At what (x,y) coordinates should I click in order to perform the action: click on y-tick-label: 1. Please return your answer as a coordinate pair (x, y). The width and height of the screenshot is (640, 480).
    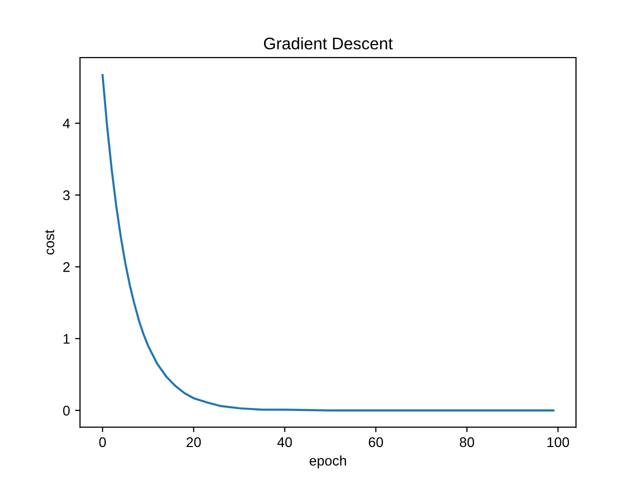
    Looking at the image, I should click on (67, 339).